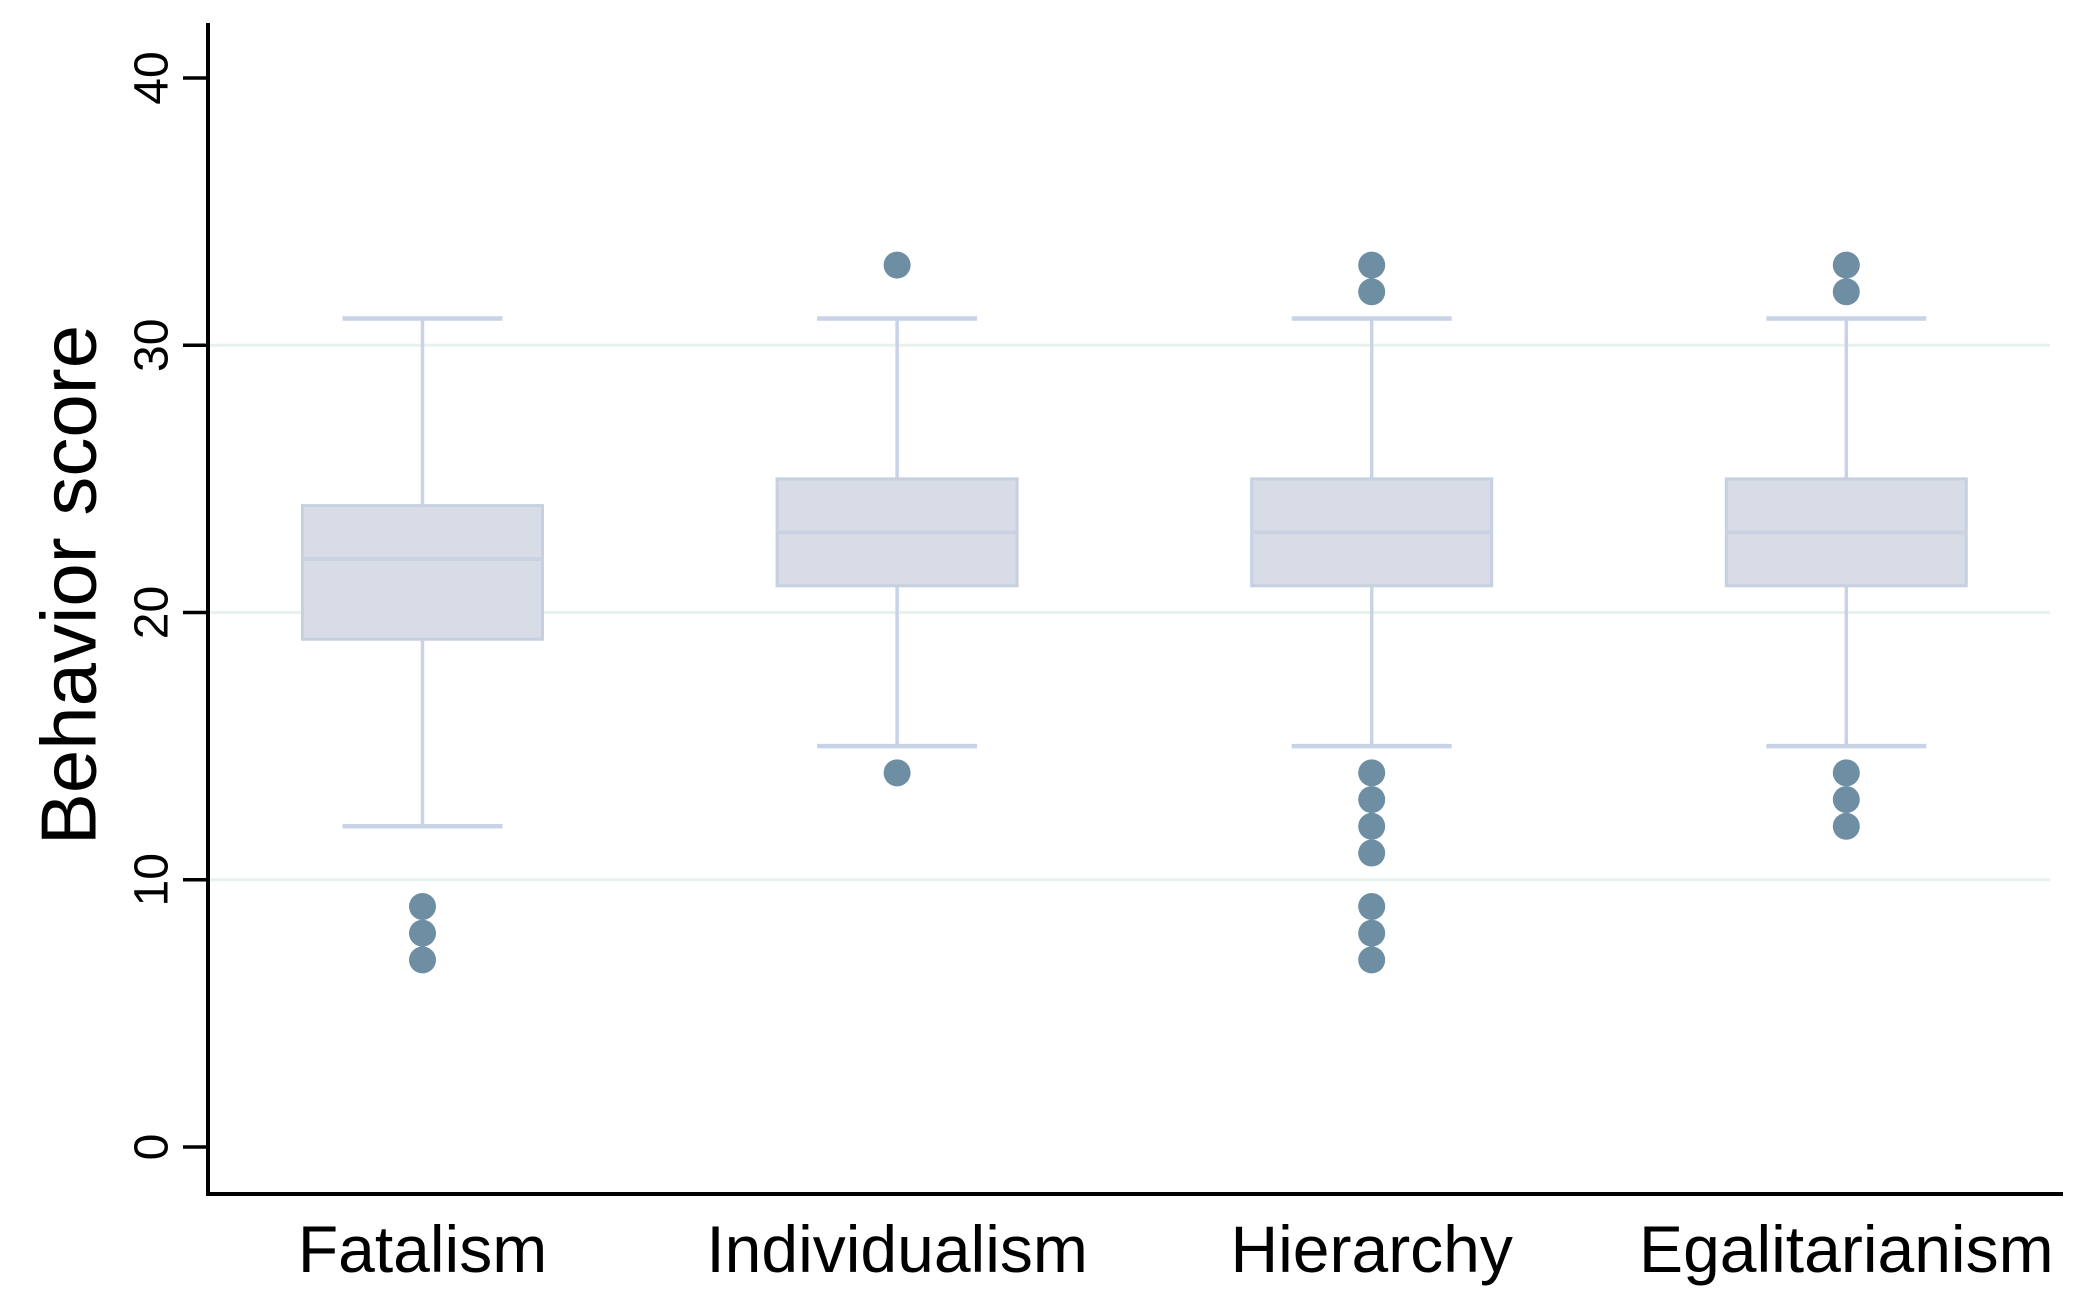  What do you see at coordinates (1371, 1249) in the screenshot?
I see `x-category-label-hierarchy: Hierarchy` at bounding box center [1371, 1249].